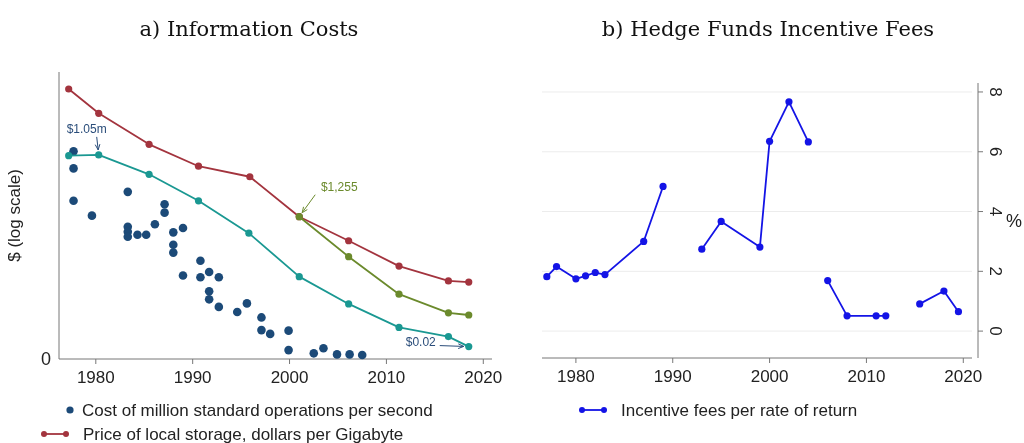  I want to click on y-tick-label: 2, so click(995, 271).